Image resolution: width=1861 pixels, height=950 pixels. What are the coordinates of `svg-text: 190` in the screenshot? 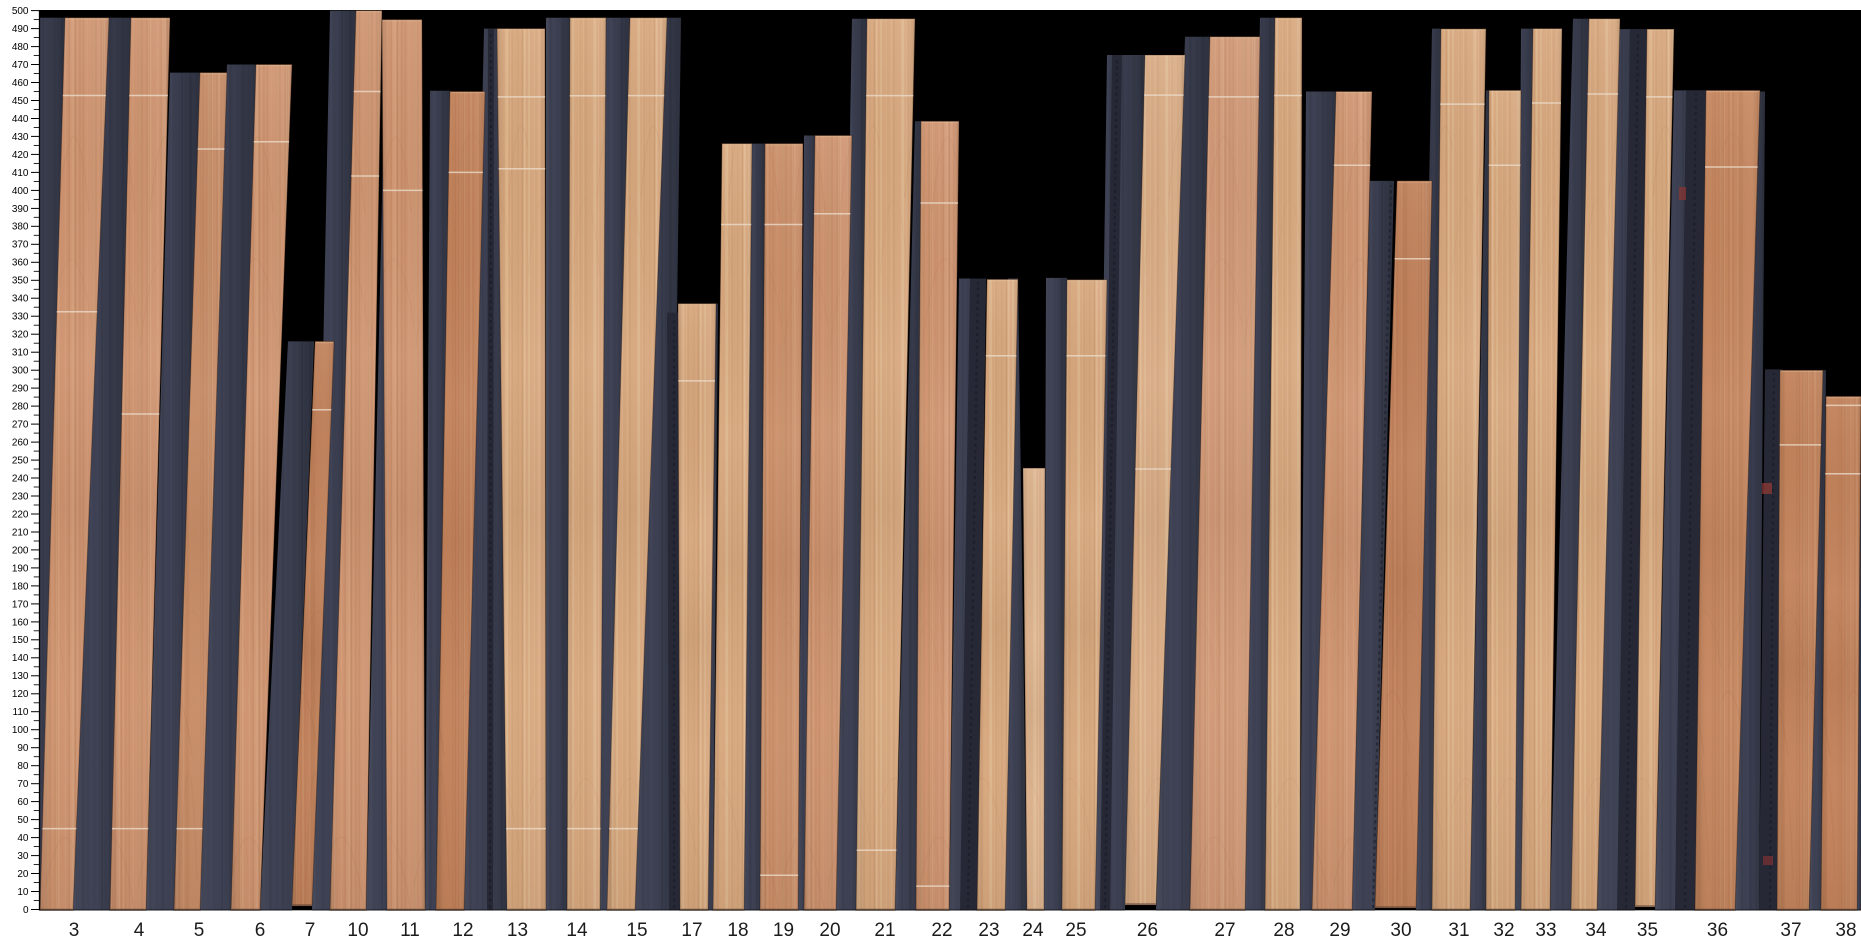 It's located at (20, 568).